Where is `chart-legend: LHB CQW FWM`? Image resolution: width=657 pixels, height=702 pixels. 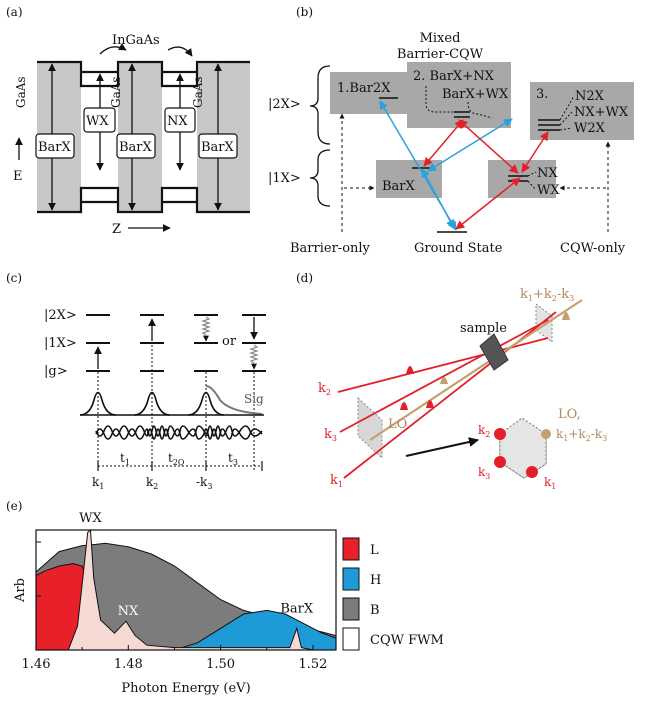 chart-legend: LHB CQW FWM is located at coordinates (393, 594).